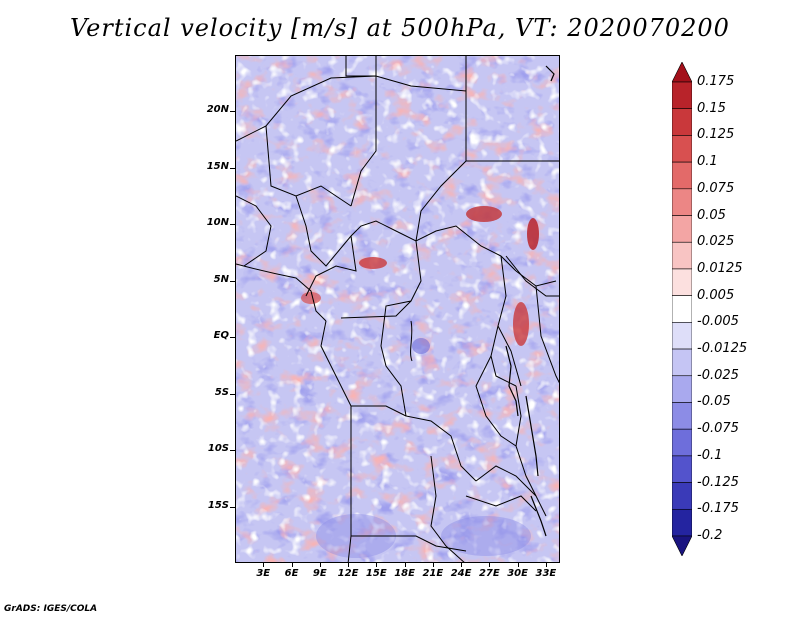  Describe the element at coordinates (718, 375) in the screenshot. I see `colorbar-label: -0.025` at that location.